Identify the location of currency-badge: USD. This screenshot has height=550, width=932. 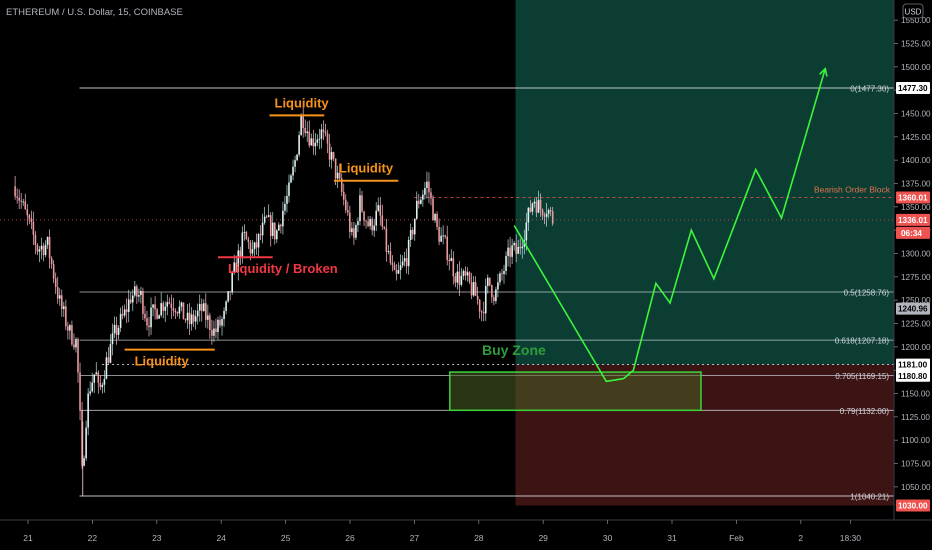
(913, 12).